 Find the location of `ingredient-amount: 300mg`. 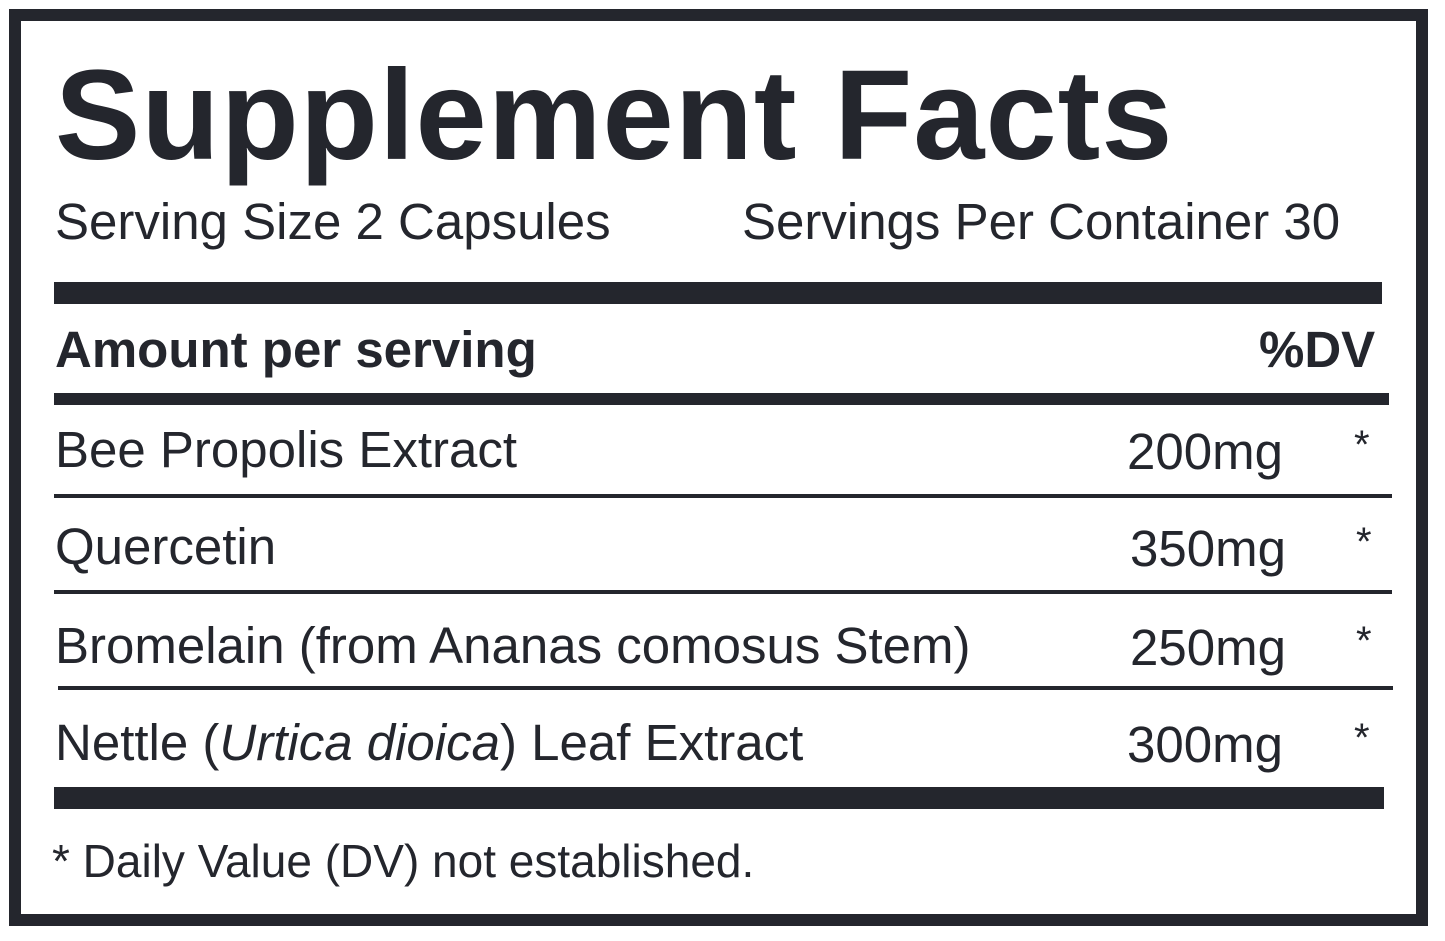

ingredient-amount: 300mg is located at coordinates (1205, 744).